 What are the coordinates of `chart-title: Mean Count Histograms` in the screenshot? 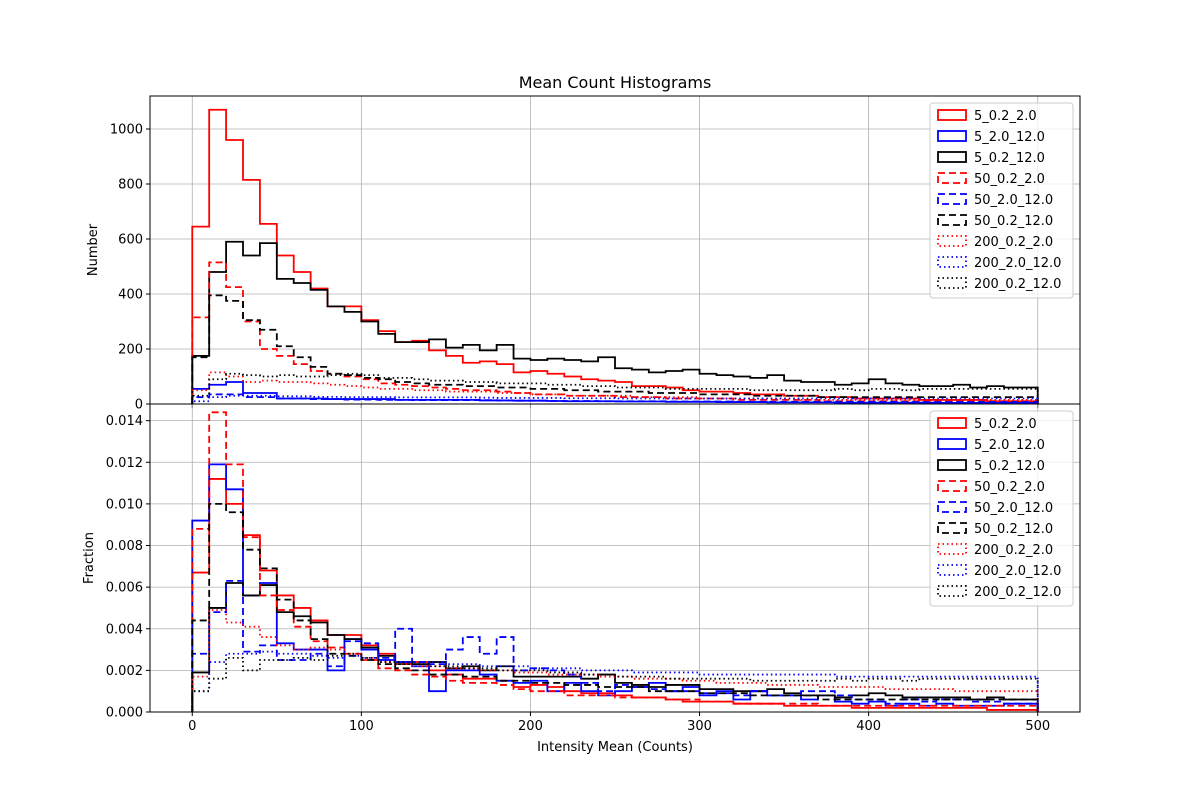 It's located at (615, 82).